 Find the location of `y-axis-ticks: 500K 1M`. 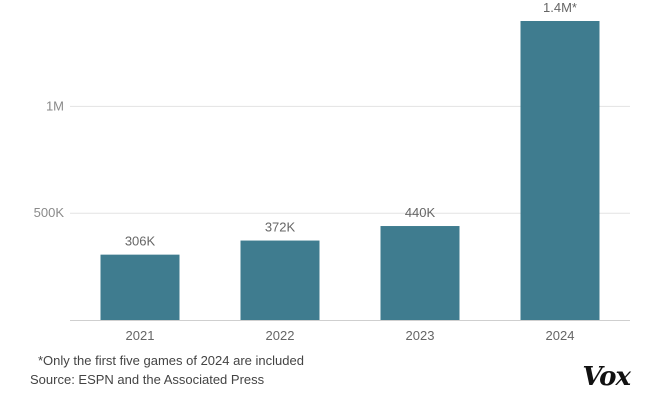

y-axis-ticks: 500K 1M is located at coordinates (49, 159).